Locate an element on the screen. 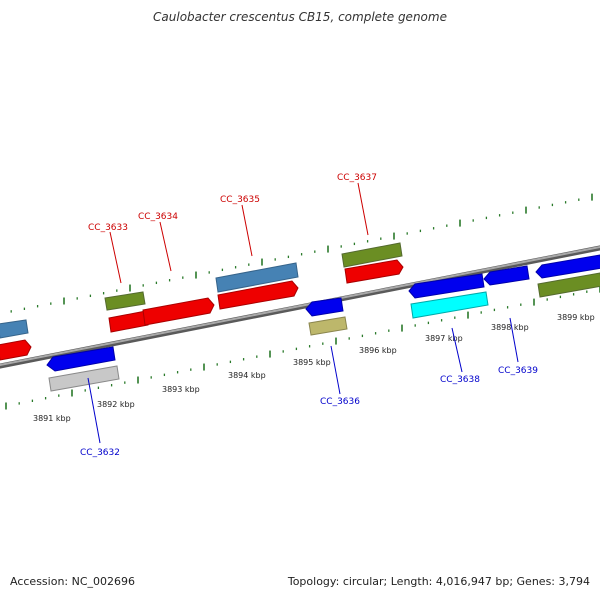  gene-label-cc-3638: CC_3638 is located at coordinates (460, 380).